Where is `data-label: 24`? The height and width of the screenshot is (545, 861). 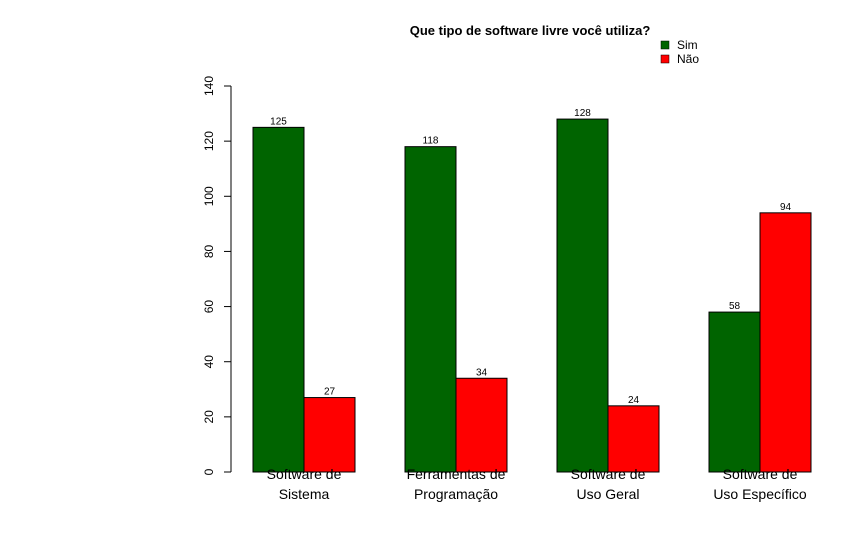
data-label: 24 is located at coordinates (634, 400).